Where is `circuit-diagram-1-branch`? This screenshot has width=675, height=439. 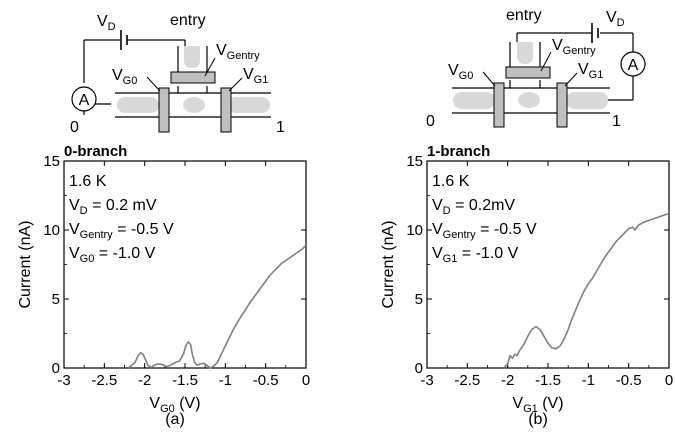 circuit-diagram-1-branch is located at coordinates (549, 68).